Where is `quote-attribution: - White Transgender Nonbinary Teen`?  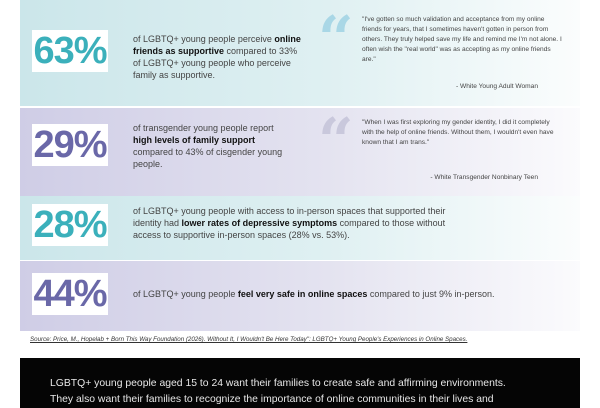
quote-attribution: - White Transgender Nonbinary Teen is located at coordinates (484, 177).